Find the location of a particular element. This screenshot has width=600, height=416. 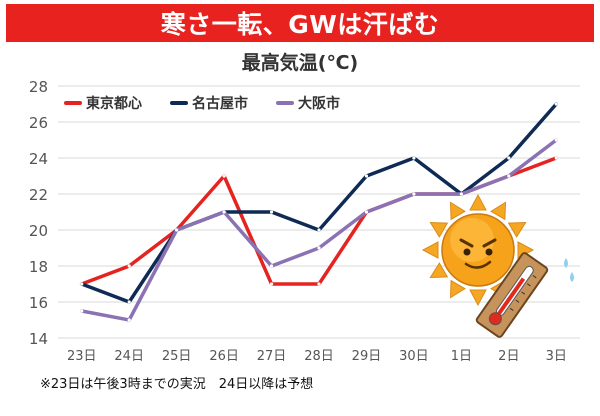

thermometer-icon is located at coordinates (512, 295).